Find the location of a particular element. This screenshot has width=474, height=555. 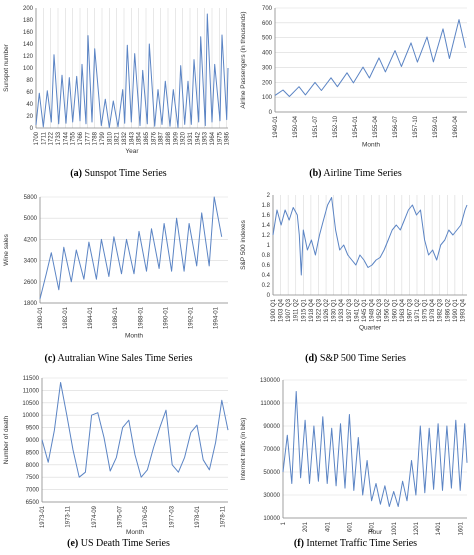

caption-e-letter: (e) is located at coordinates (73, 543).